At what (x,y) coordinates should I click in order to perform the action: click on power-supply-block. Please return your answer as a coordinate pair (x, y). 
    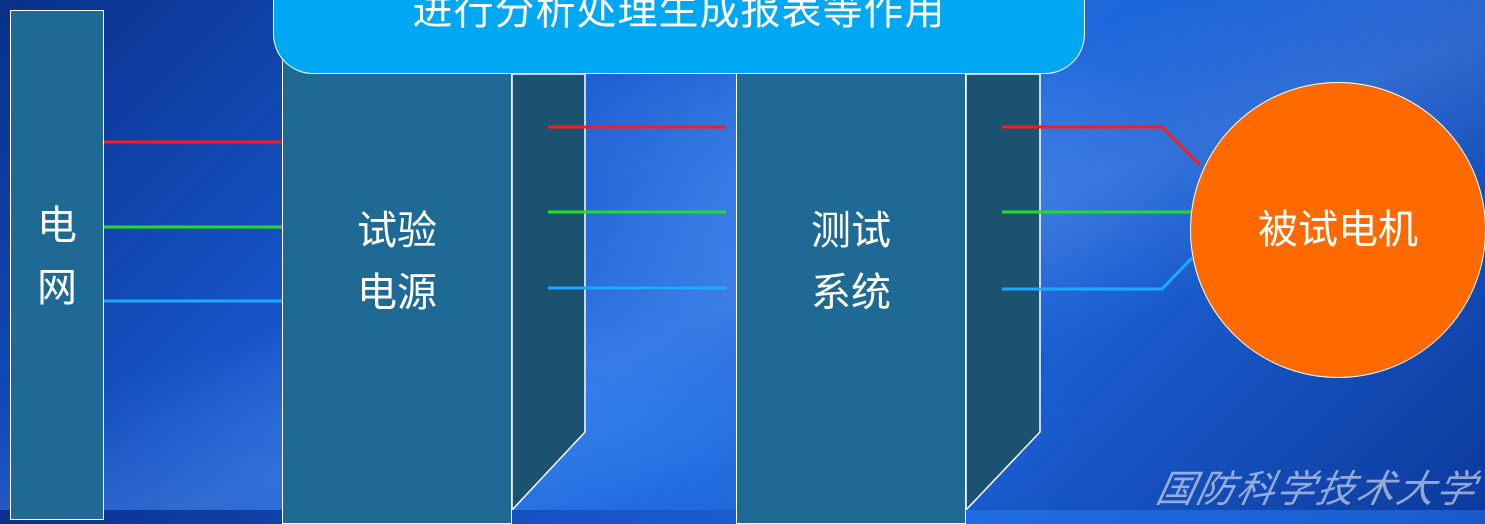
    Looking at the image, I should click on (397, 289).